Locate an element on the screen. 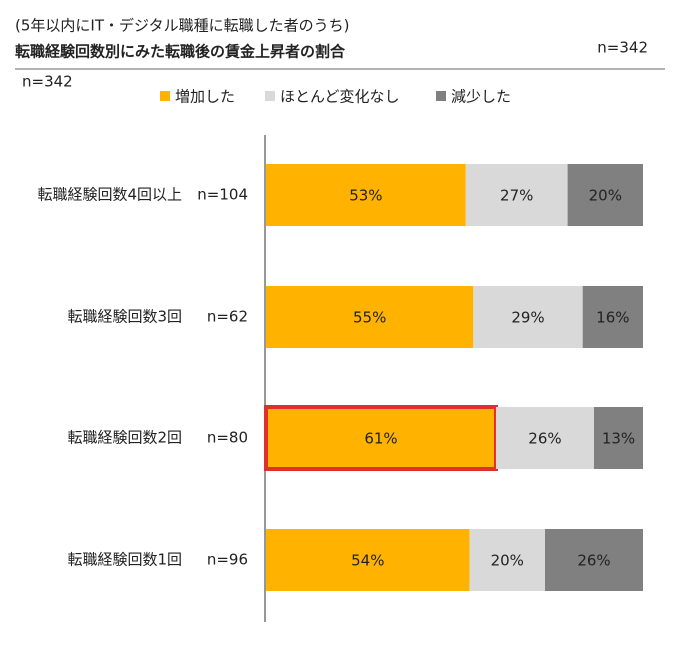  legend-label: 増加した is located at coordinates (205, 97).